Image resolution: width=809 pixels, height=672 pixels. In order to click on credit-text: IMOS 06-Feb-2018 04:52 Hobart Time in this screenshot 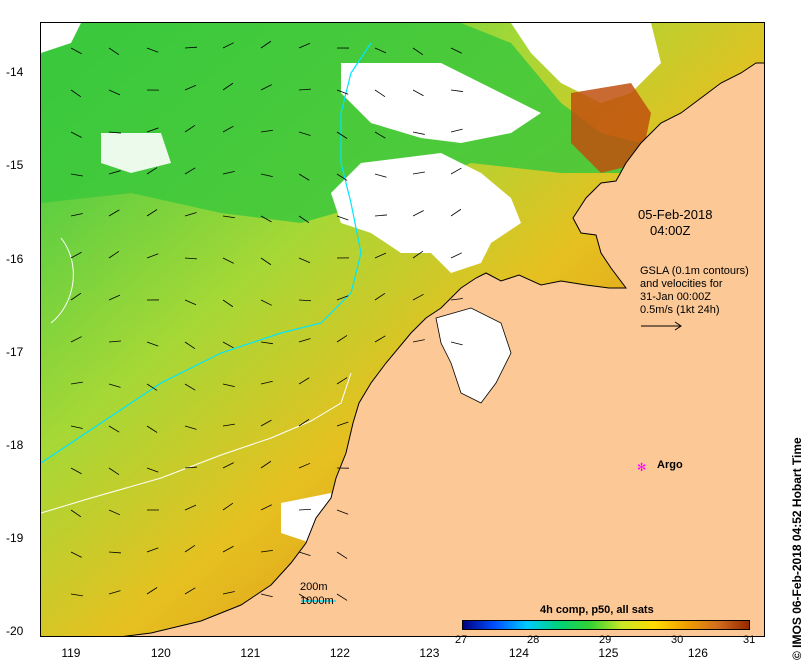, I will do `click(797, 542)`.